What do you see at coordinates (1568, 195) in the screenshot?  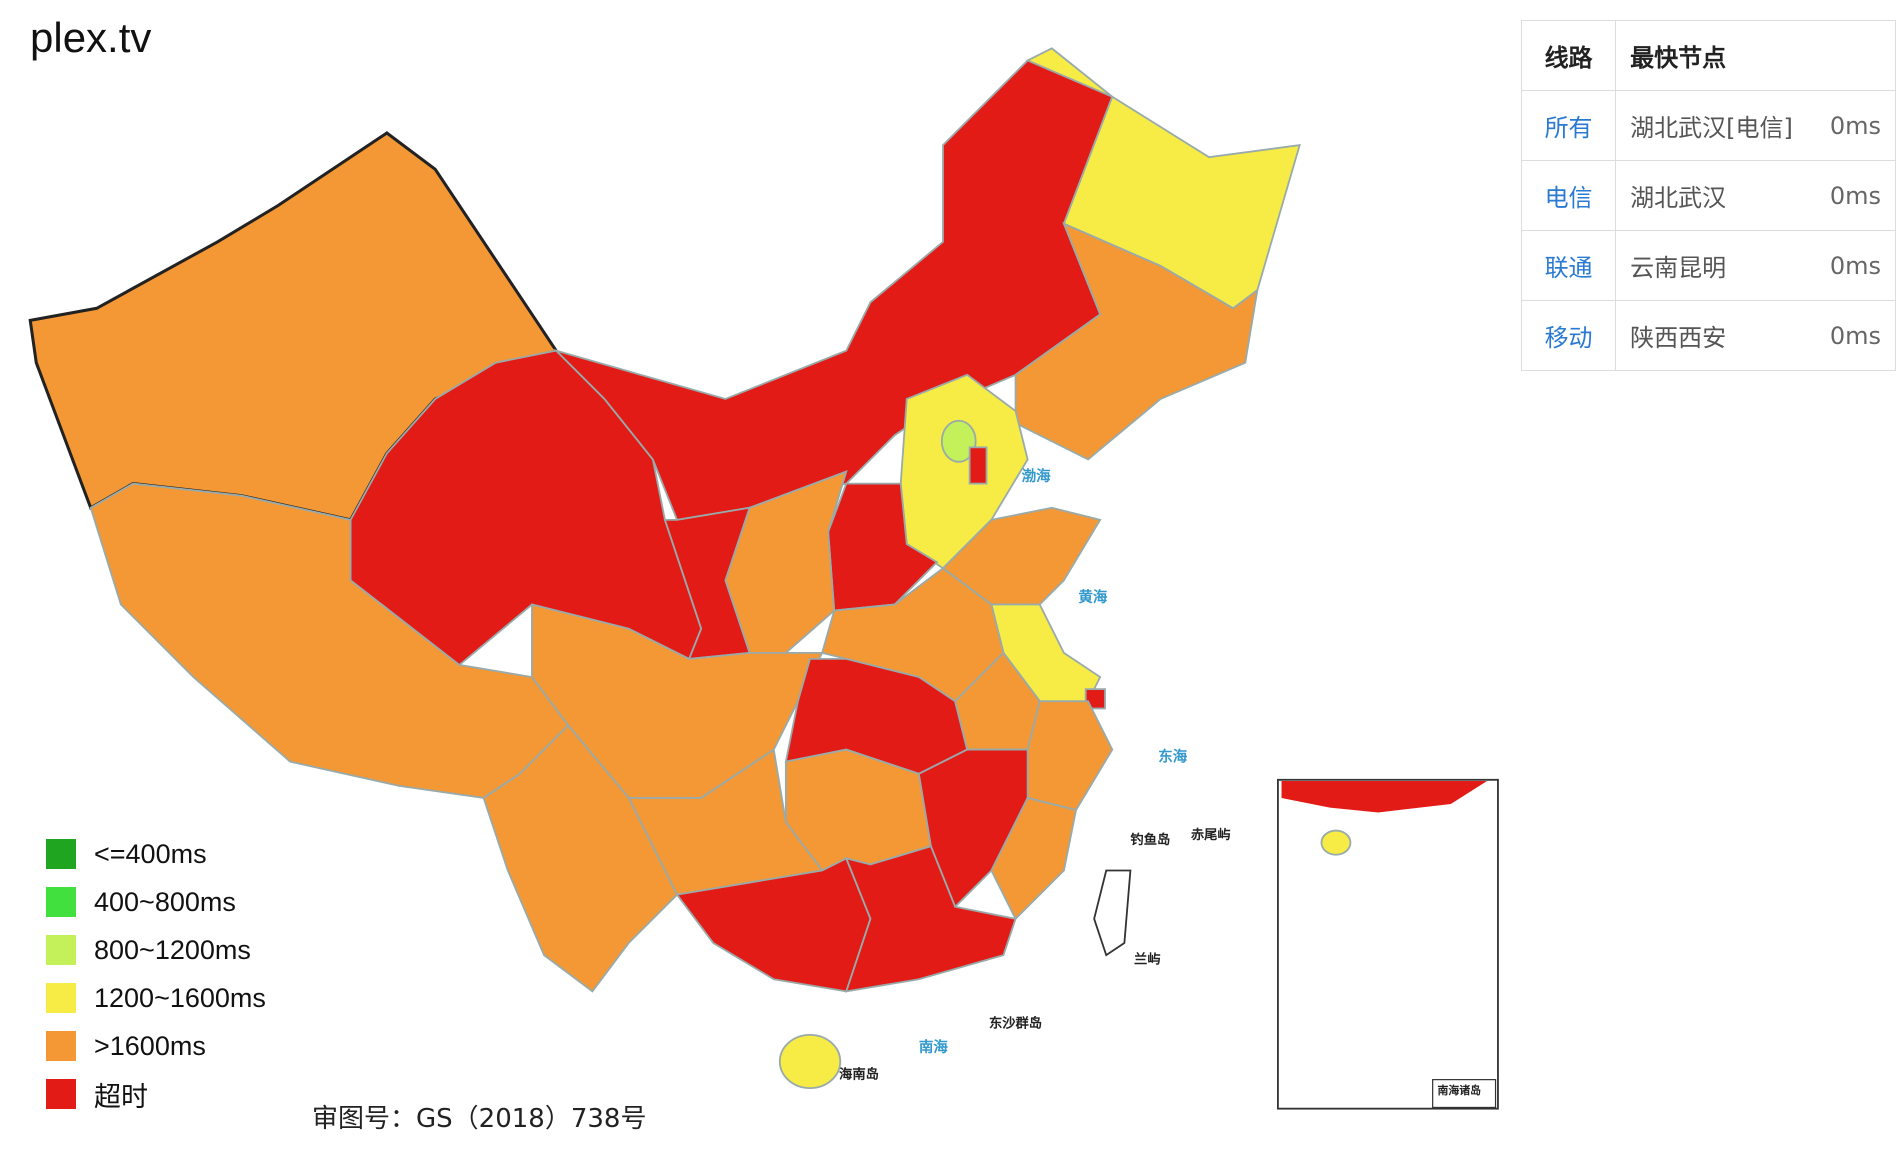 I see `route-link: 电信` at bounding box center [1568, 195].